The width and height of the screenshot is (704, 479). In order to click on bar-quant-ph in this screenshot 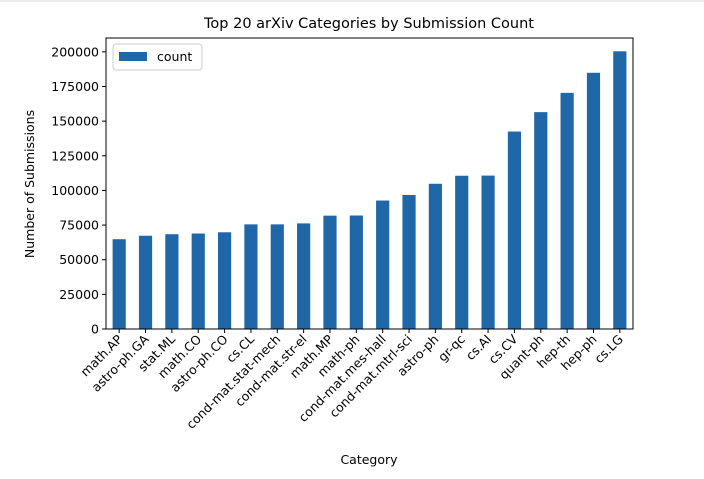, I will do `click(541, 220)`.